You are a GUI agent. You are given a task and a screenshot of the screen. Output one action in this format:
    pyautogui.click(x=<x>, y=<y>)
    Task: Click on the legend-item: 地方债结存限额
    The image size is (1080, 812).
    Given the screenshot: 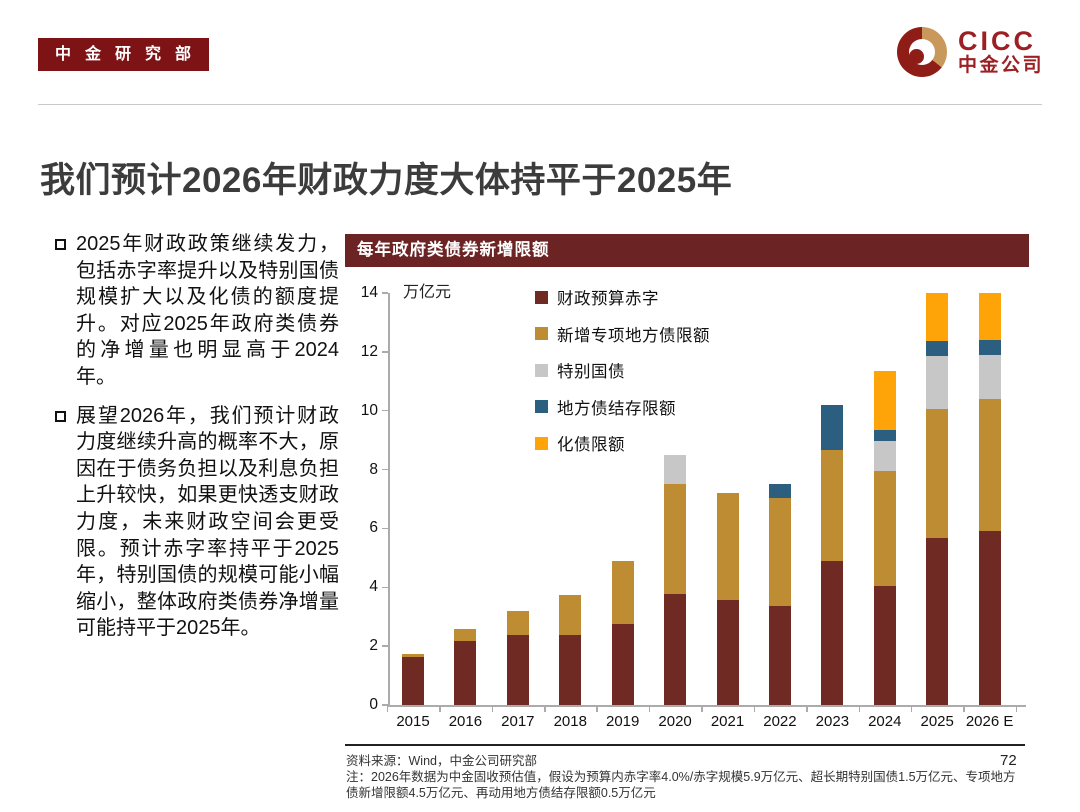 What is the action you would take?
    pyautogui.click(x=622, y=407)
    